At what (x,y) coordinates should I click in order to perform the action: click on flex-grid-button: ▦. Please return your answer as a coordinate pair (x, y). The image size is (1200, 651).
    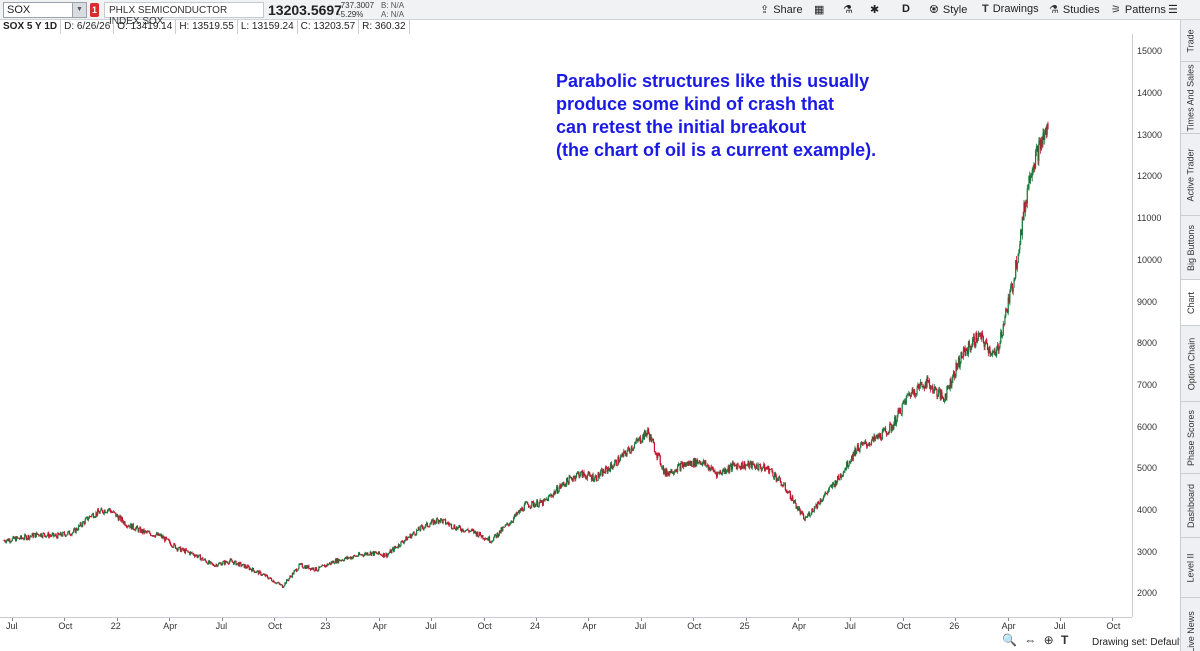
    Looking at the image, I should click on (819, 9).